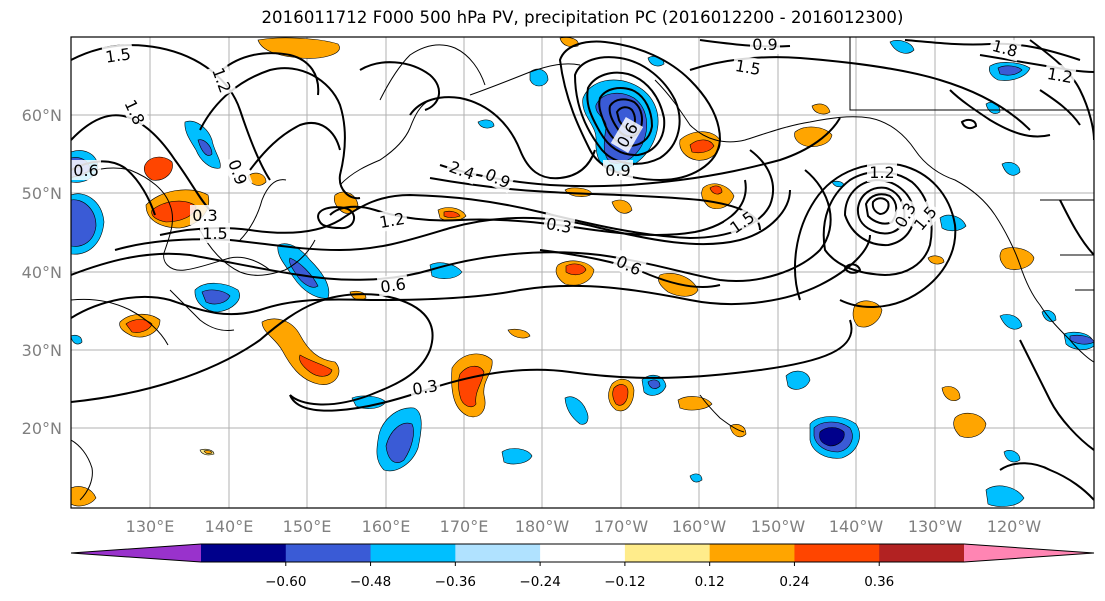  What do you see at coordinates (386, 526) in the screenshot?
I see `longitude-label: 160°E` at bounding box center [386, 526].